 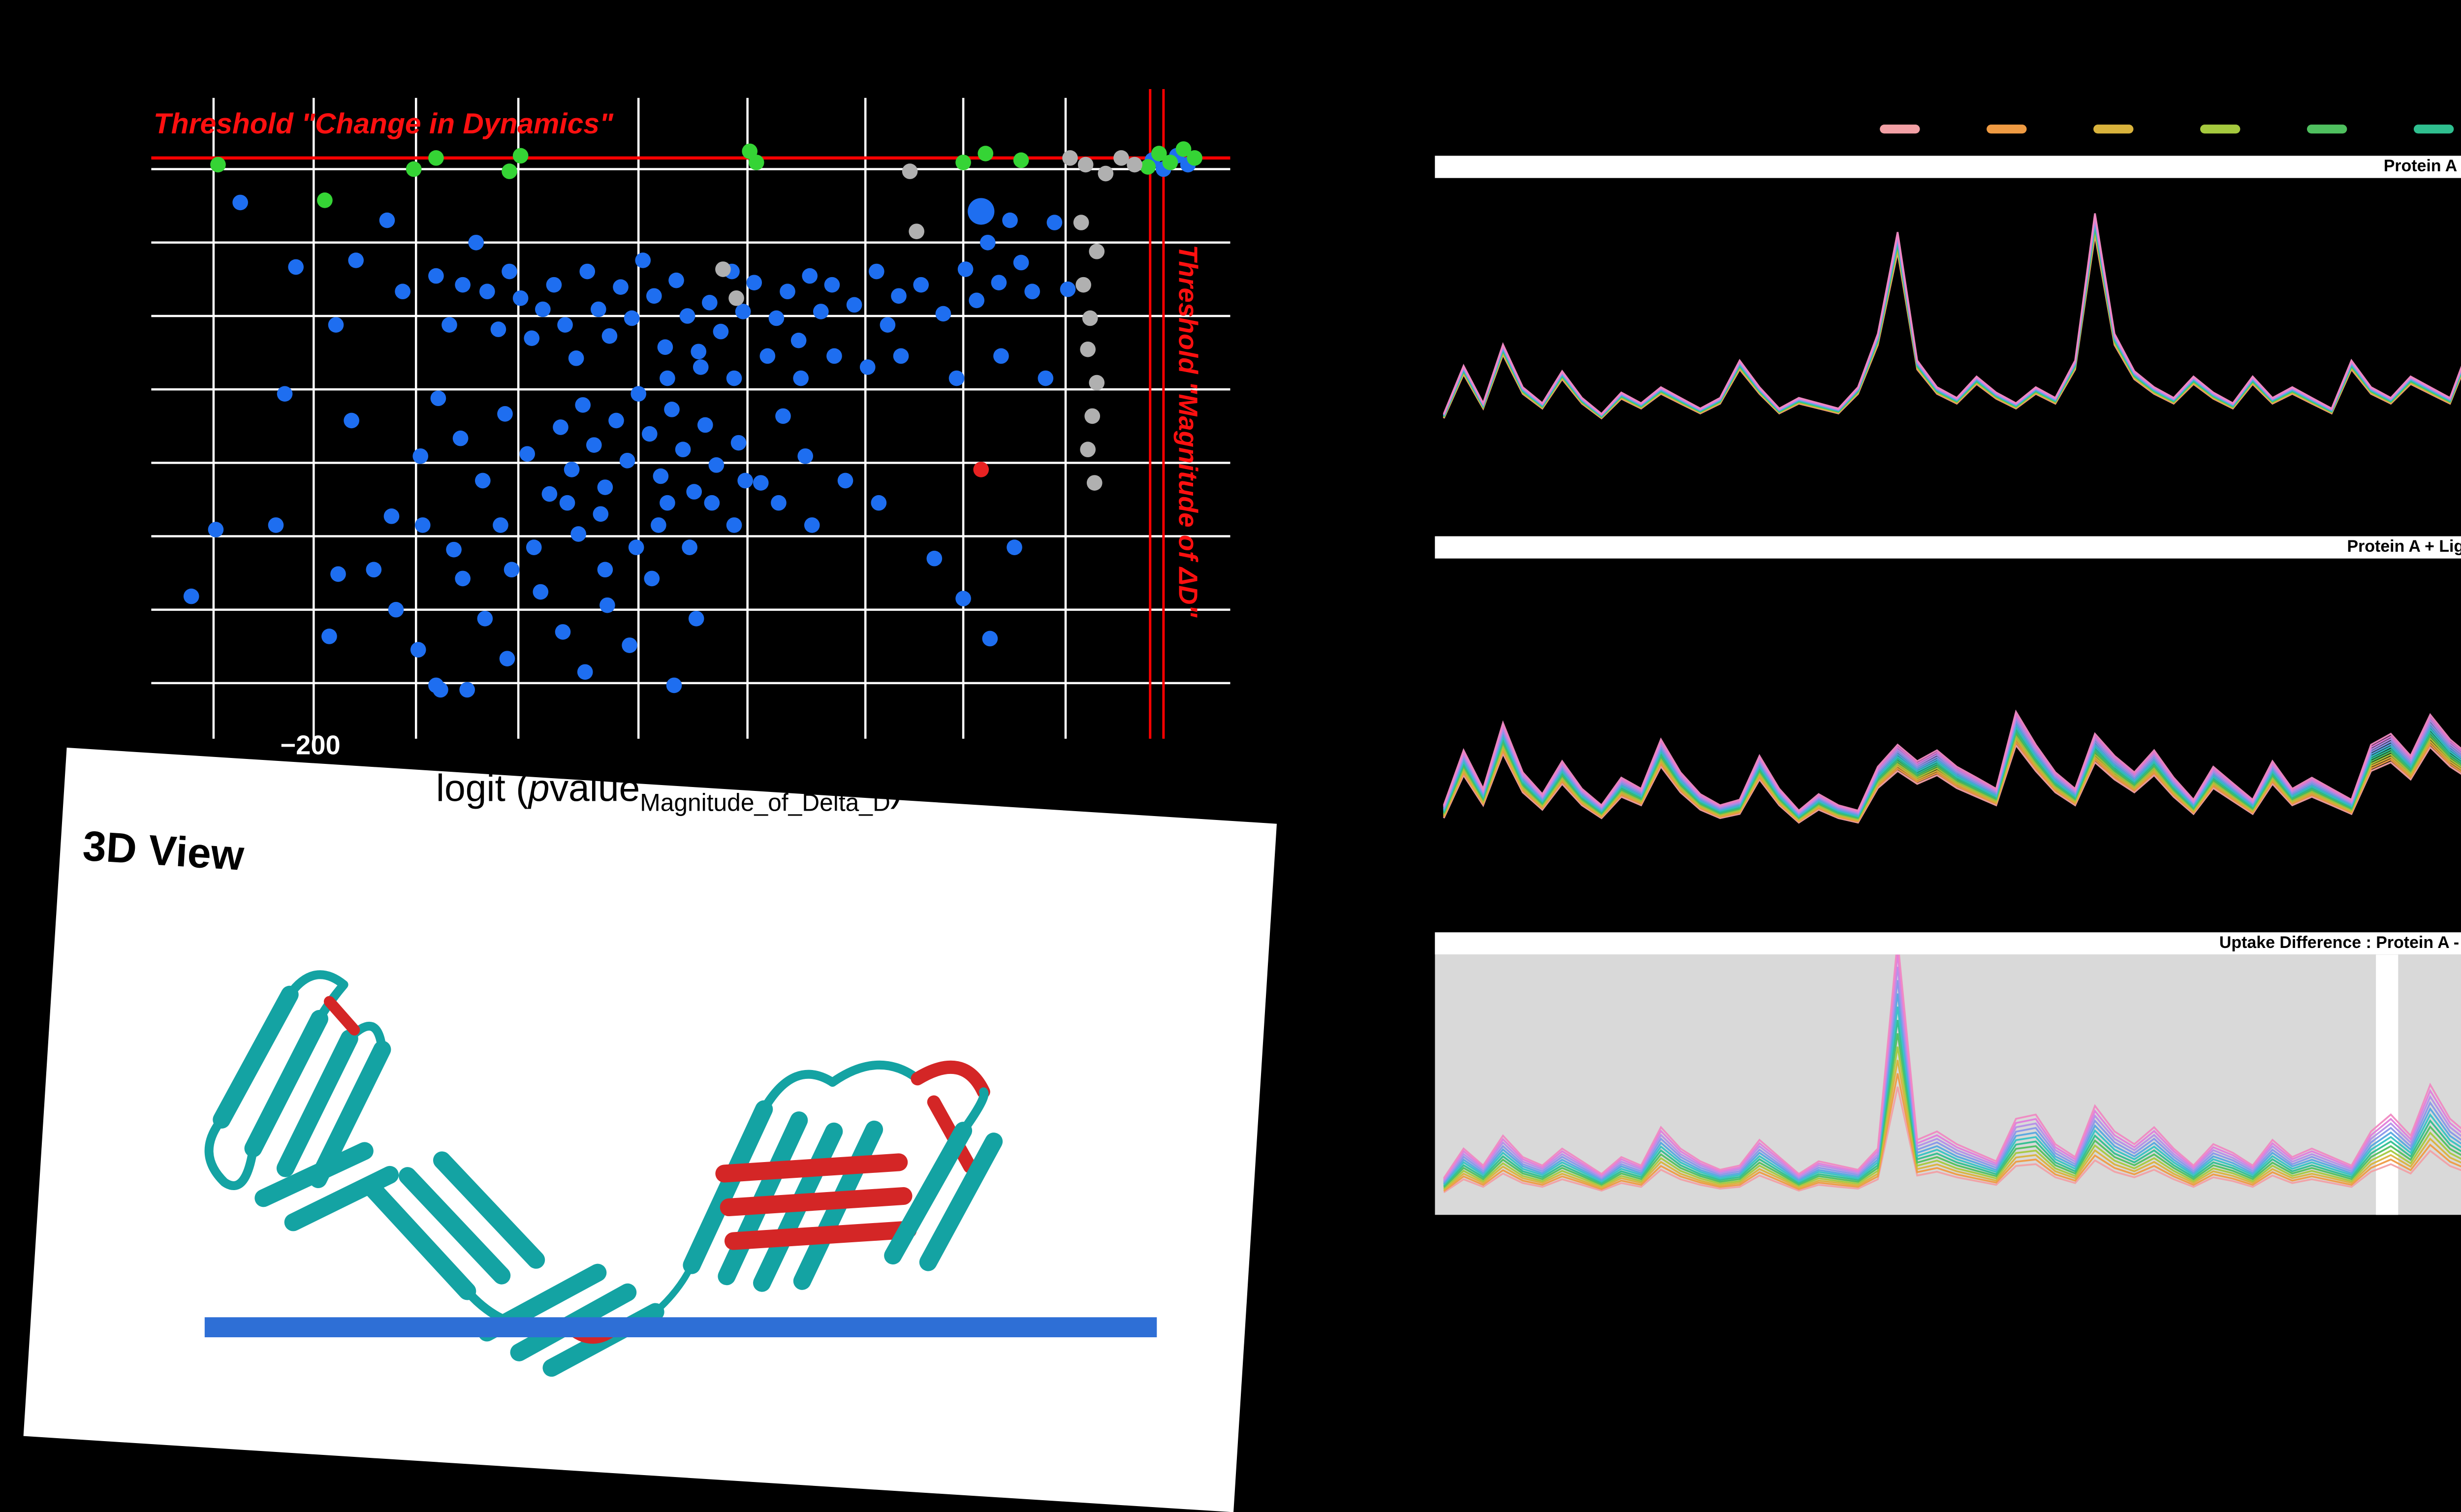 I want to click on uptake-difference-chart, so click(x=1948, y=1084).